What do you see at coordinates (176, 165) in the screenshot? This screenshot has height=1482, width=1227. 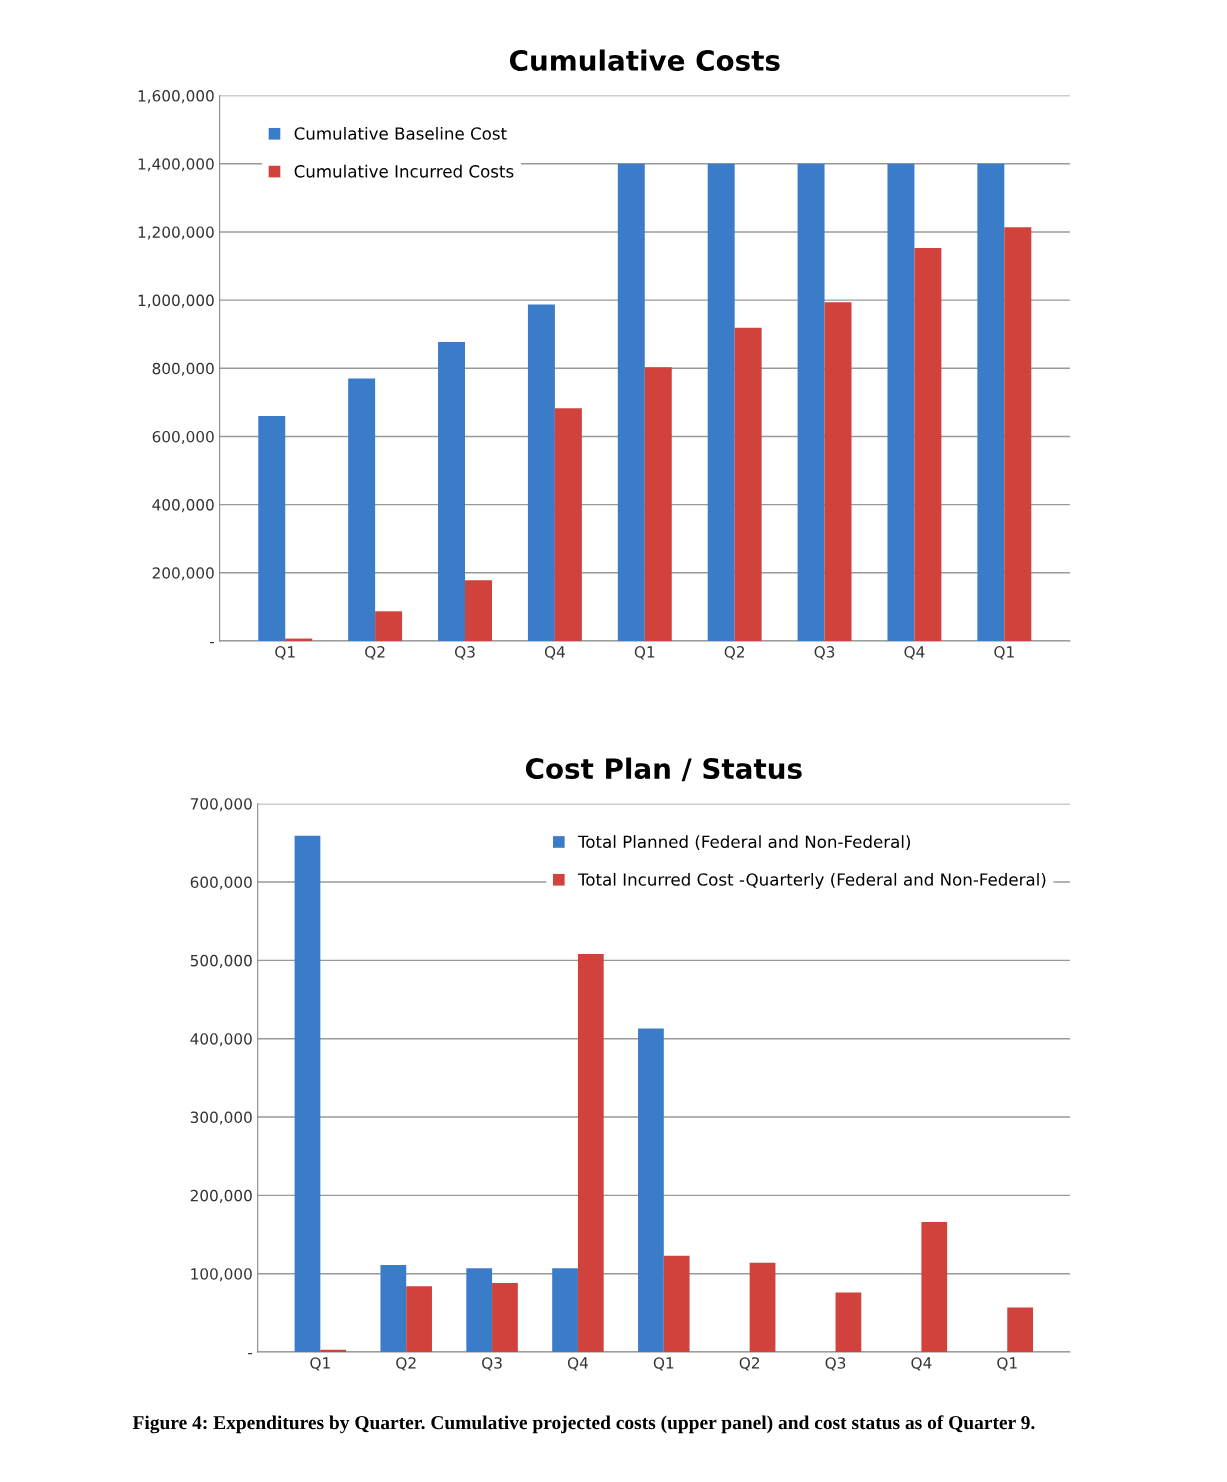 I see `y-tick-label: 1,400,000` at bounding box center [176, 165].